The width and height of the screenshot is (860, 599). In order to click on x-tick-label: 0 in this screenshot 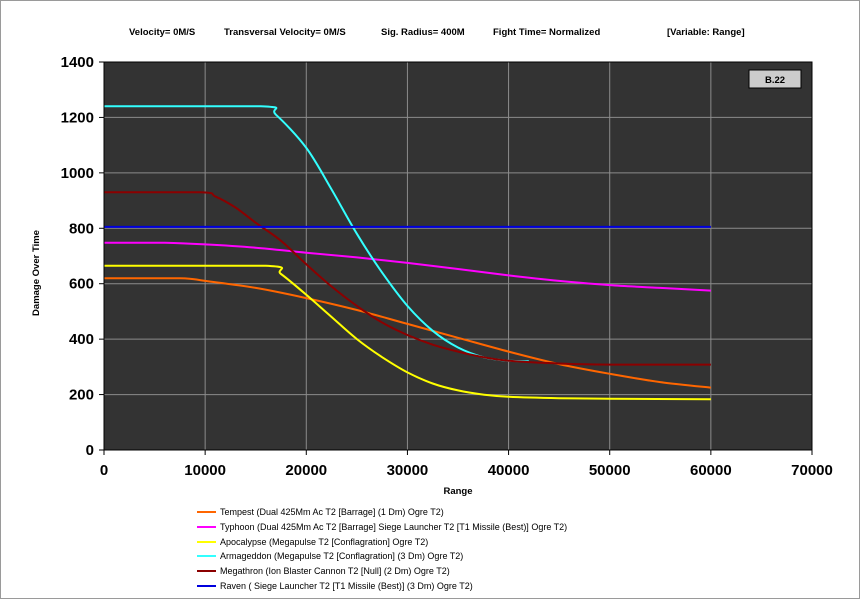, I will do `click(104, 470)`.